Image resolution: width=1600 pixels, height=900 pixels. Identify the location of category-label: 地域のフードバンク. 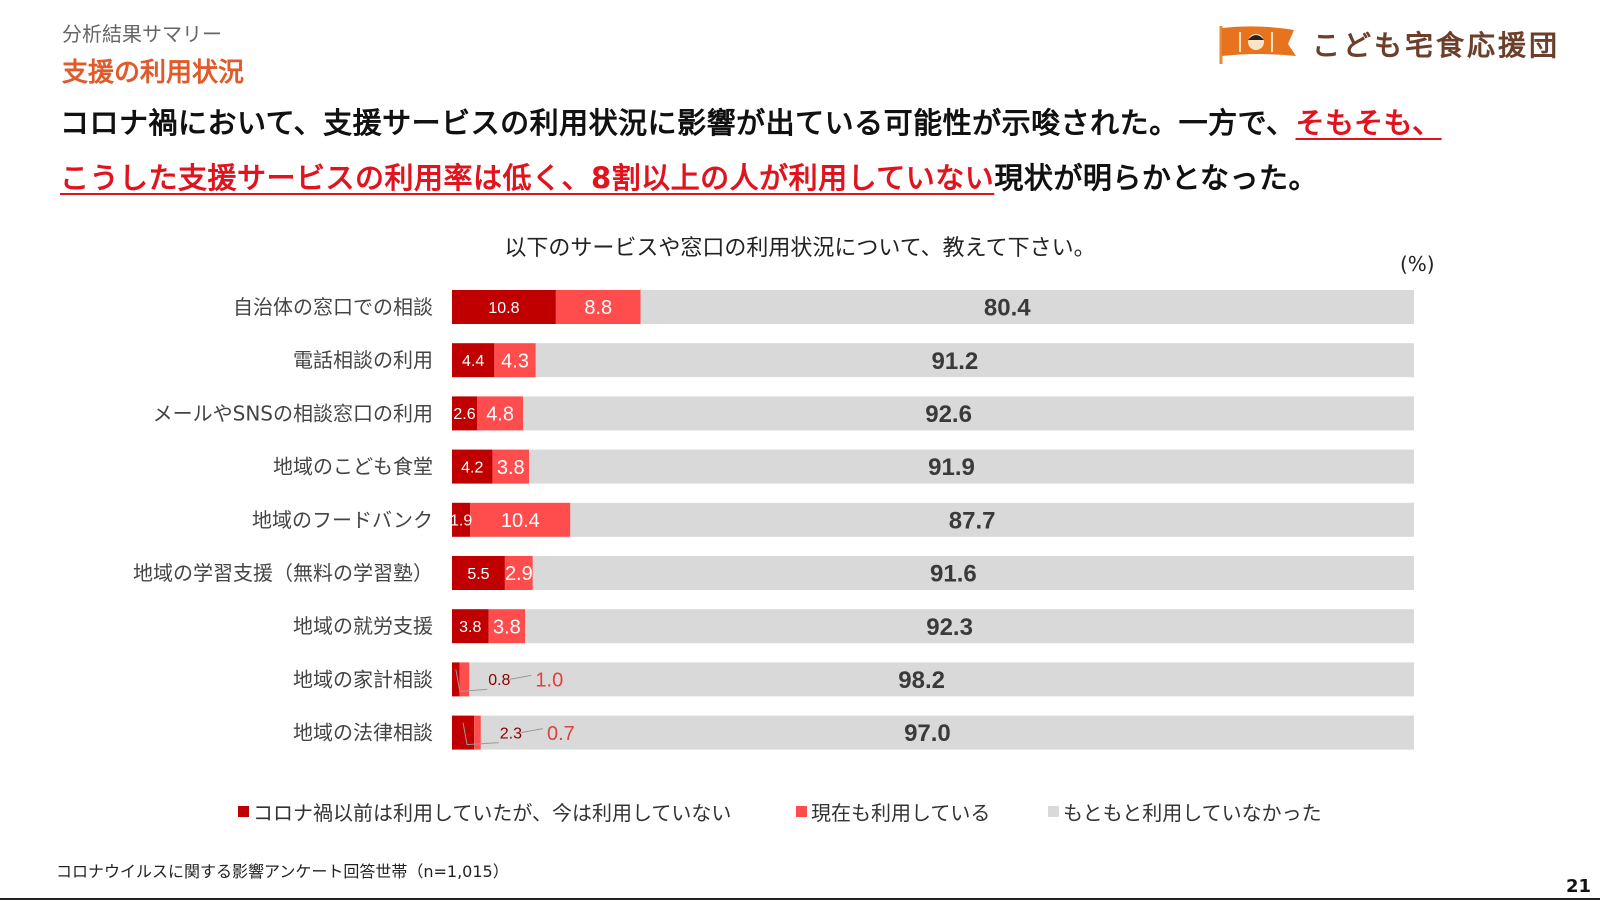
(342, 520).